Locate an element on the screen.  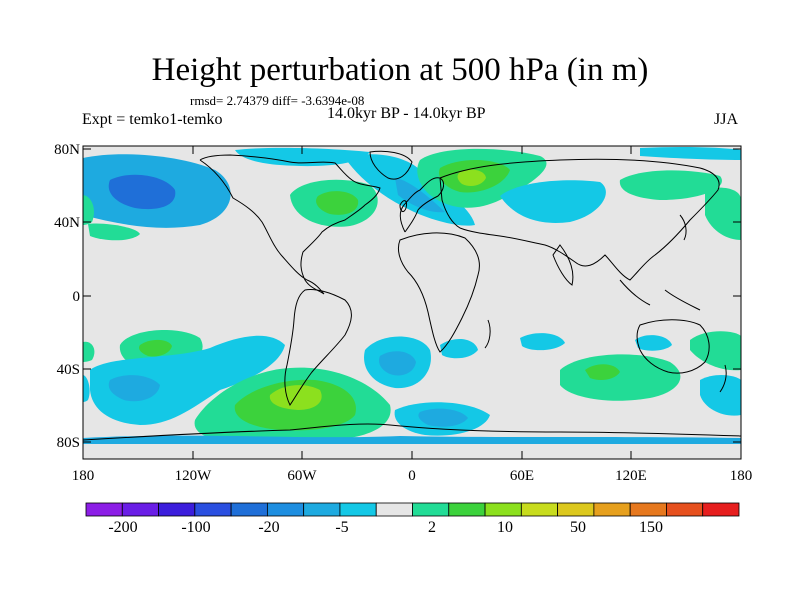
coast-asia is located at coordinates (579, 219).